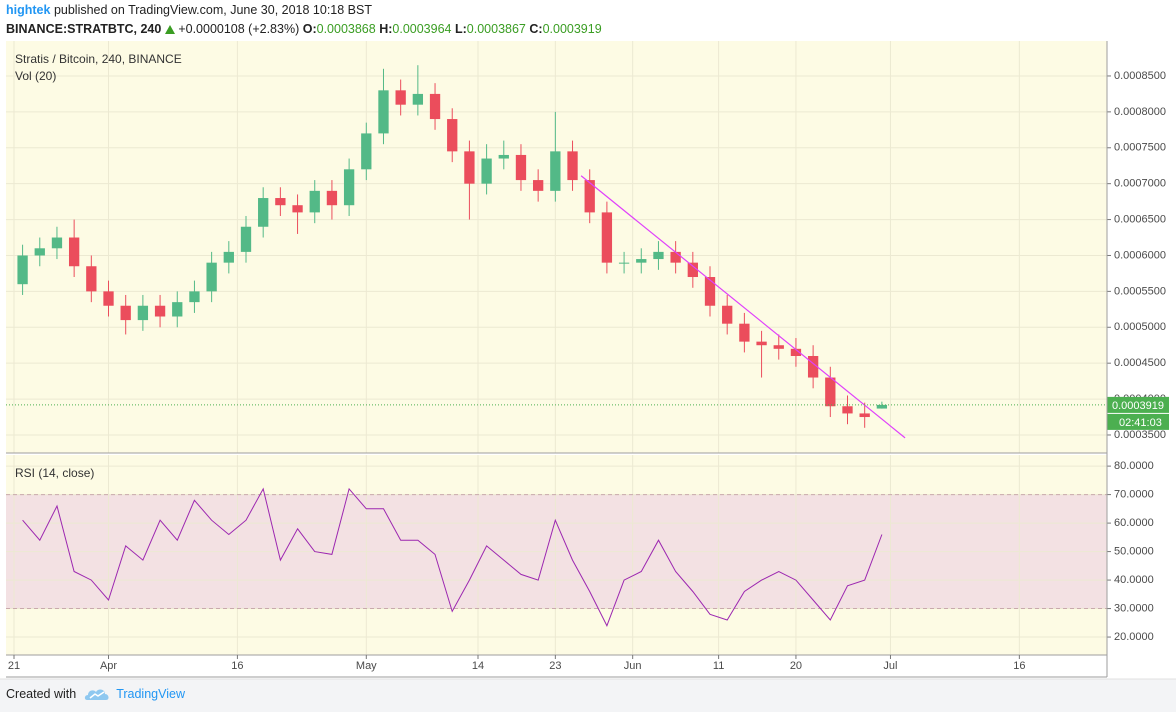 The height and width of the screenshot is (712, 1176). What do you see at coordinates (1140, 219) in the screenshot?
I see `y-tick-label: 0.0006500` at bounding box center [1140, 219].